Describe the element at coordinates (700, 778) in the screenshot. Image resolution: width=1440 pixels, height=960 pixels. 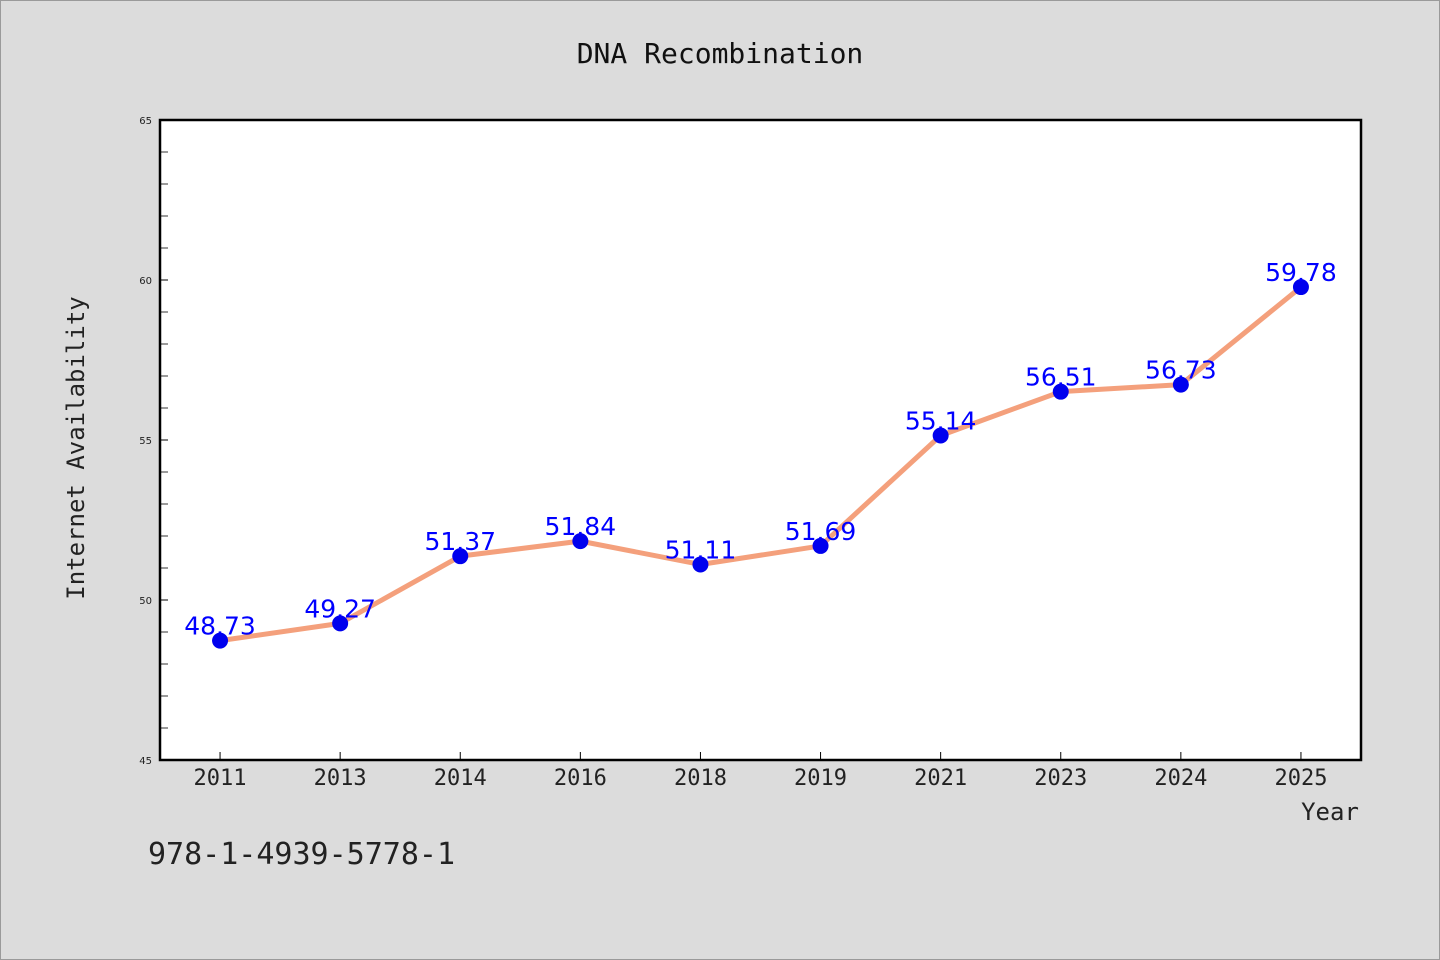
I see `x-tick-label: 2018` at that location.